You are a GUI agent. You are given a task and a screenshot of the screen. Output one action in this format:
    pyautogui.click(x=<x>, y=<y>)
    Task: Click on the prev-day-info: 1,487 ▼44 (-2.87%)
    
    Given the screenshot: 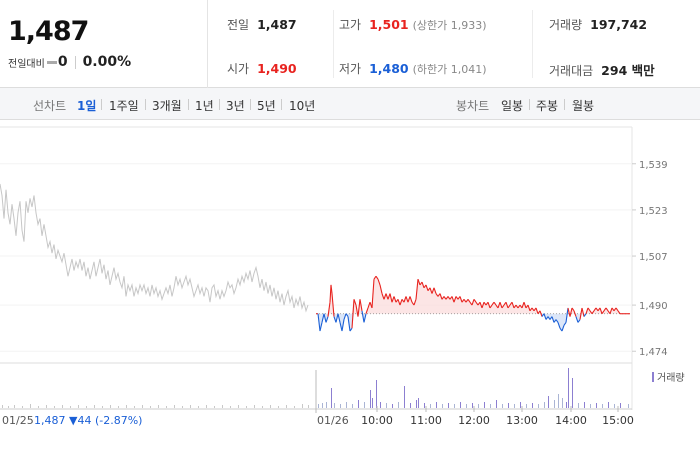 What is the action you would take?
    pyautogui.click(x=88, y=420)
    